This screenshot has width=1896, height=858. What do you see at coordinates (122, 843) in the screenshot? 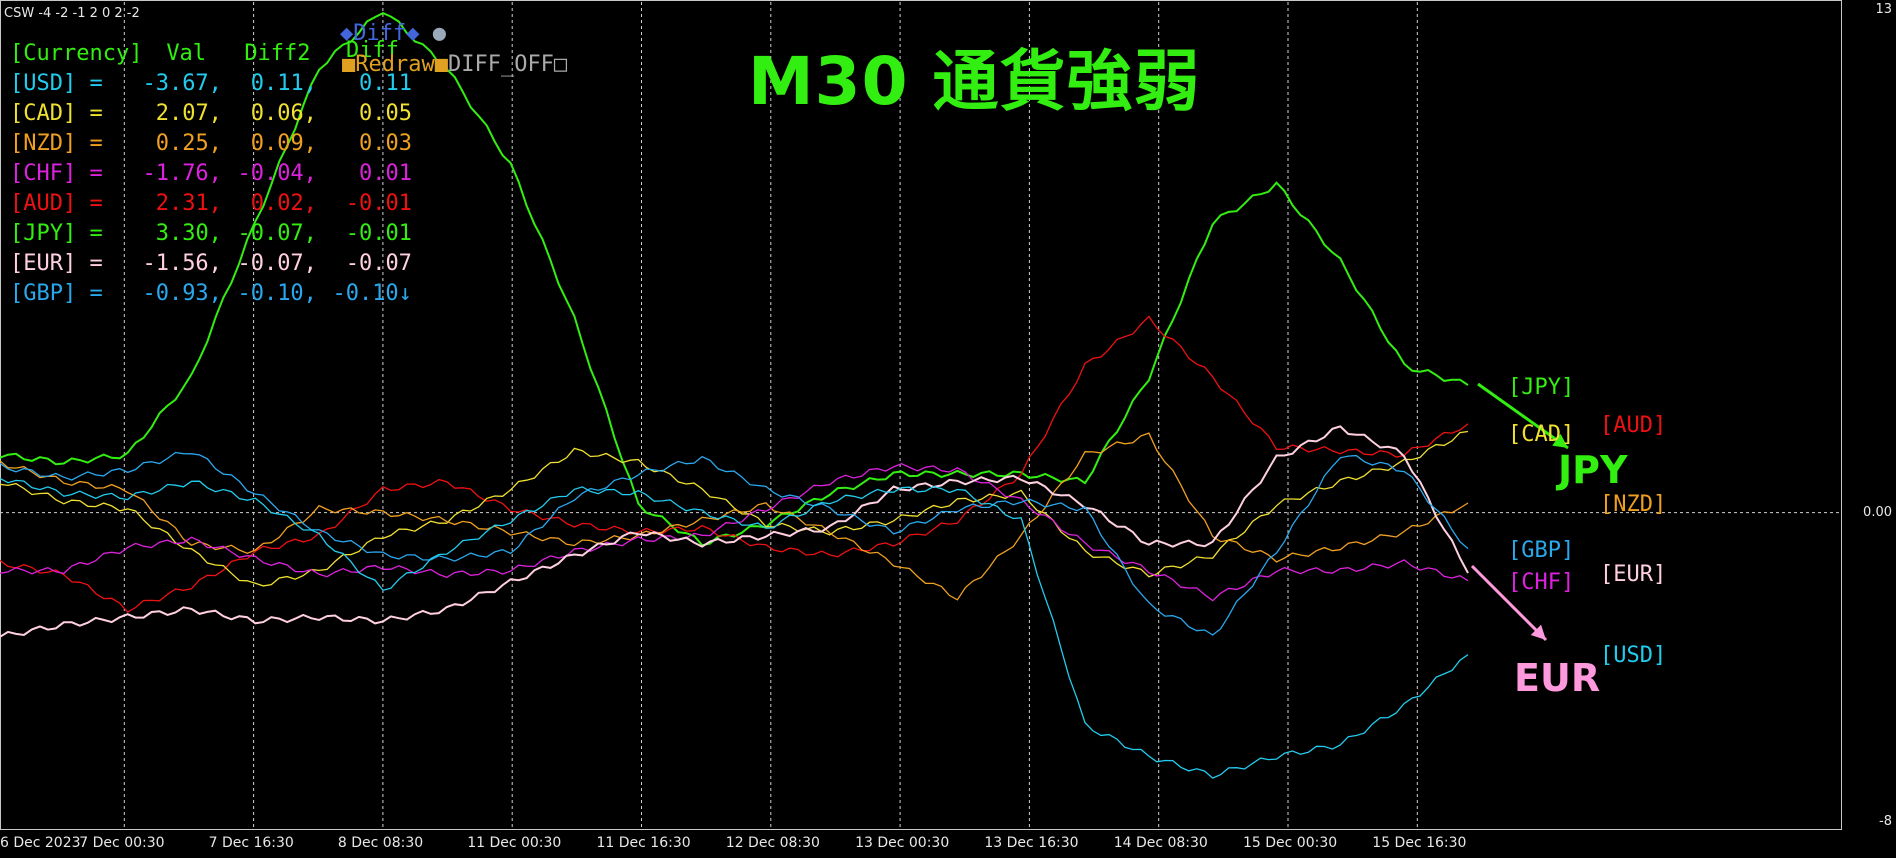
I see `x-tick-label: 7 Dec 00:30` at bounding box center [122, 843].